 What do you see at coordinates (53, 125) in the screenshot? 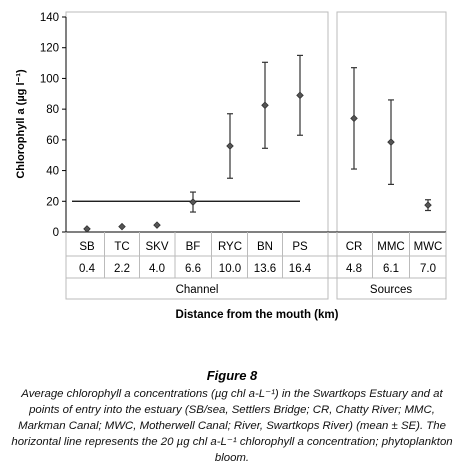
I see `y-axis-ticks: 0 20 40 60 80 100 120 140` at bounding box center [53, 125].